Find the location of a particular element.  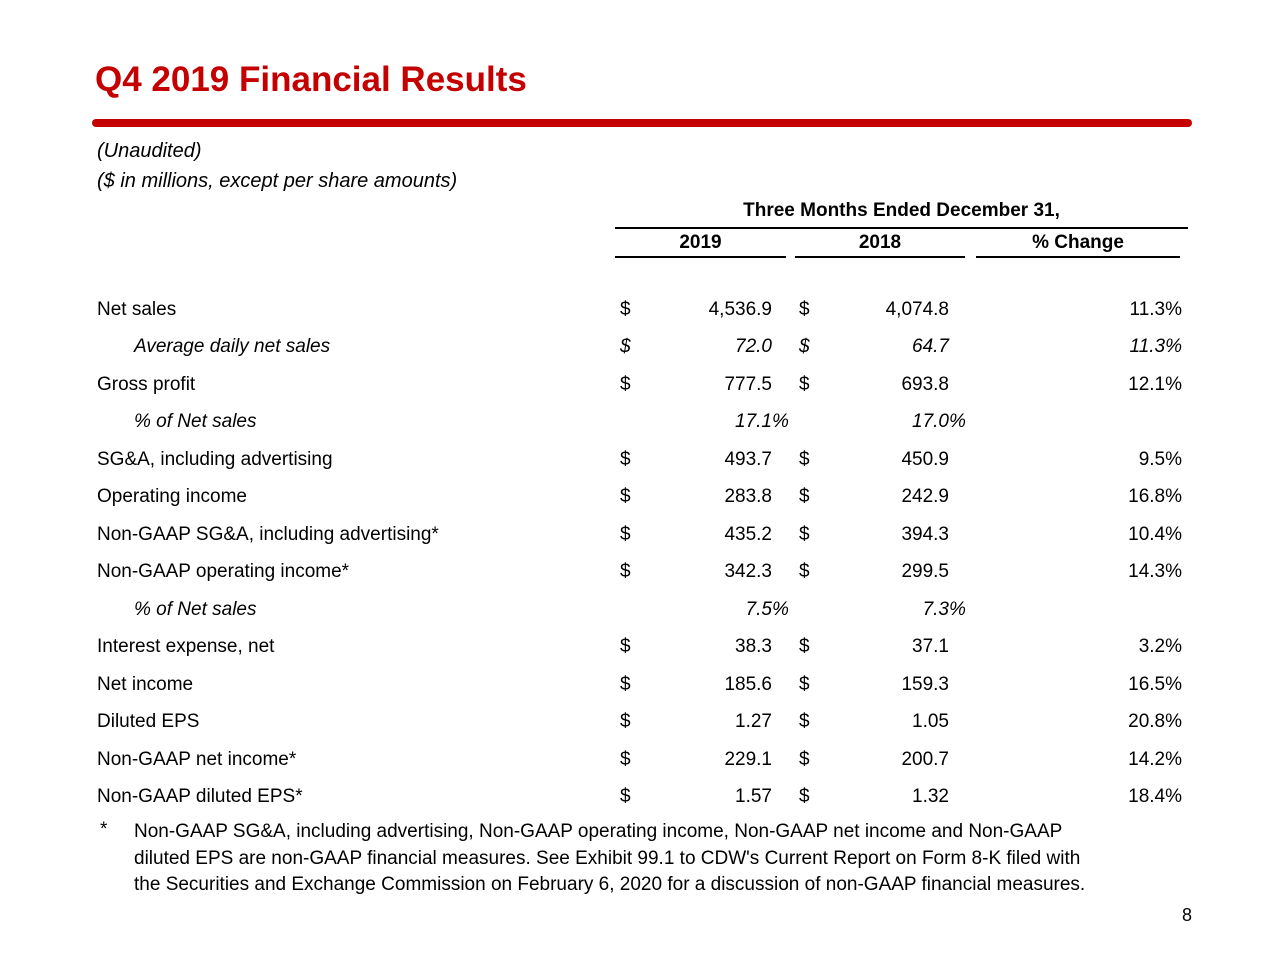

value-2019: 342.3 is located at coordinates (748, 572).